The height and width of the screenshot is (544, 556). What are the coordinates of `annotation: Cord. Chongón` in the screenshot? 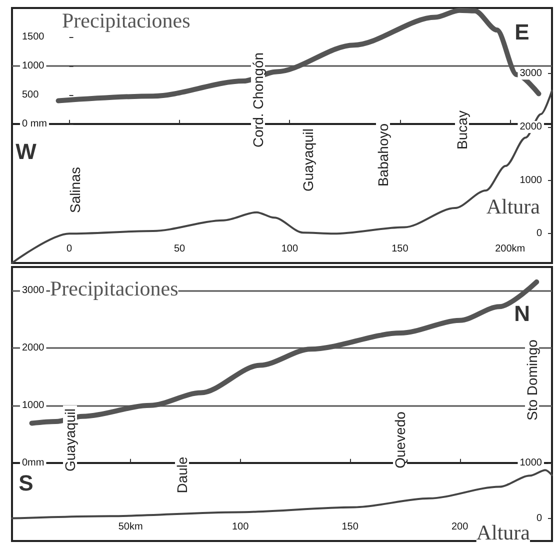 It's located at (258, 100).